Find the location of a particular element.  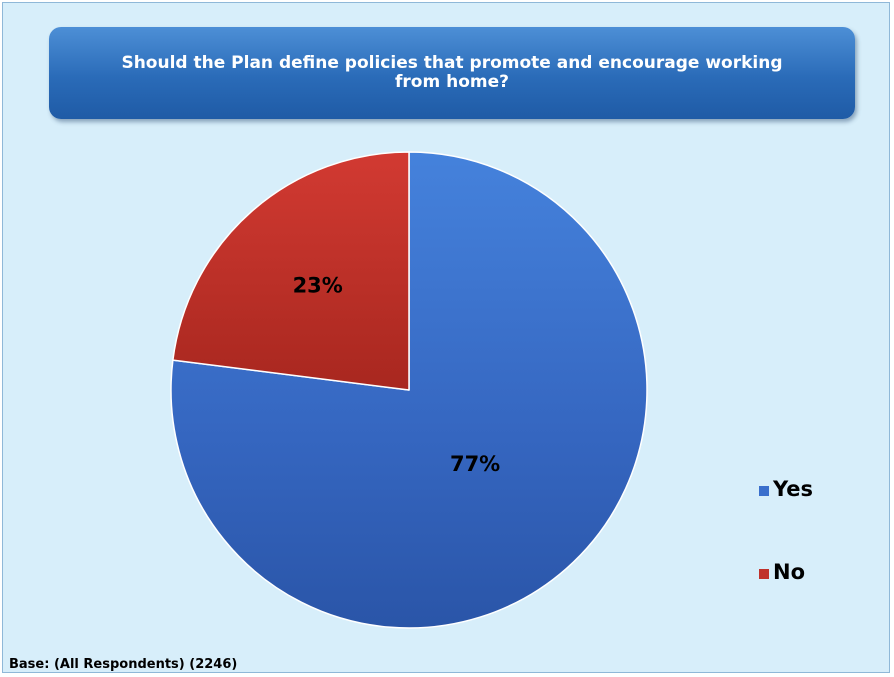

data-label-no: 23% is located at coordinates (318, 286).